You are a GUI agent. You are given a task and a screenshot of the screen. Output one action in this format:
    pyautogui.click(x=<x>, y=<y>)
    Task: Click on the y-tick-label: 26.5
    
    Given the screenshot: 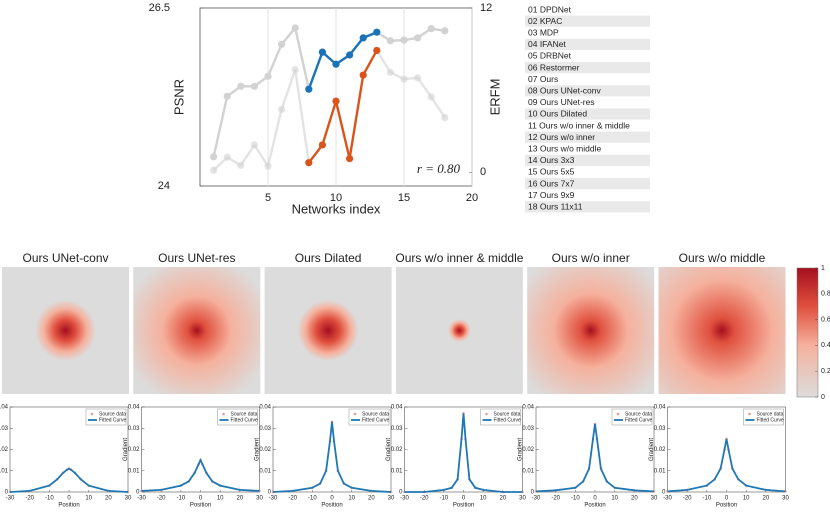 What is the action you would take?
    pyautogui.click(x=159, y=8)
    